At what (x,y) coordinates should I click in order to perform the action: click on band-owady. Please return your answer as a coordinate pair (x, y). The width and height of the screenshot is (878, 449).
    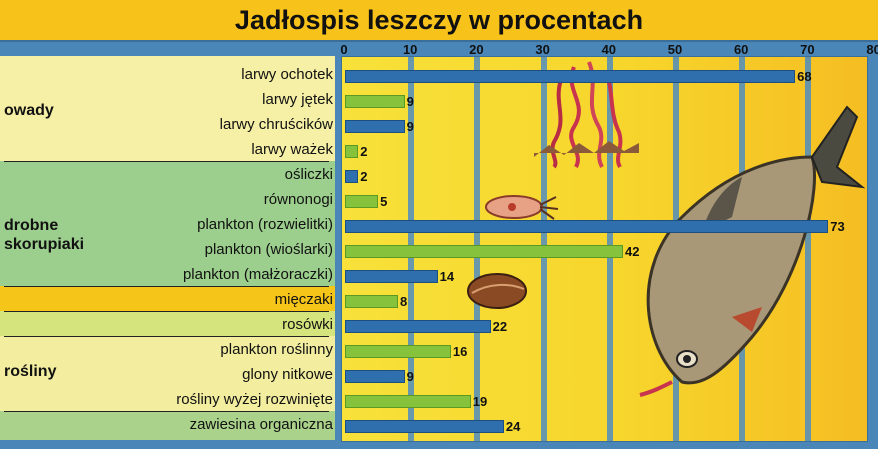
    Looking at the image, I should click on (167, 108).